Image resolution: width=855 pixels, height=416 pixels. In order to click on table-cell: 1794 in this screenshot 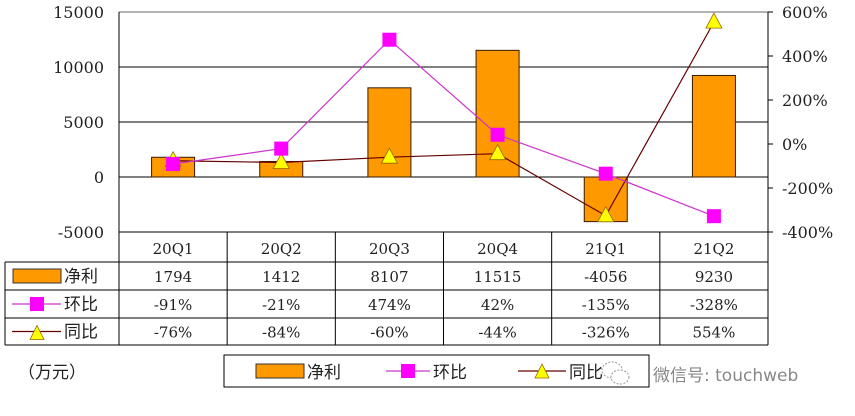, I will do `click(173, 277)`.